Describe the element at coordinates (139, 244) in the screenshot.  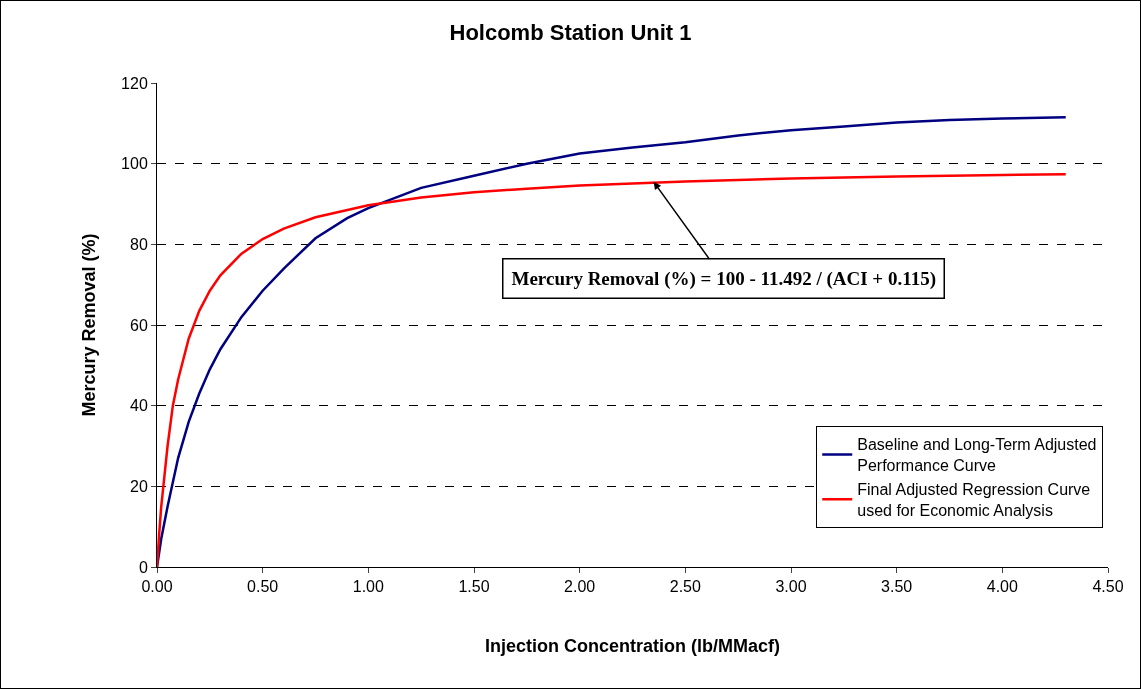
I see `y-tick-label: 80` at that location.